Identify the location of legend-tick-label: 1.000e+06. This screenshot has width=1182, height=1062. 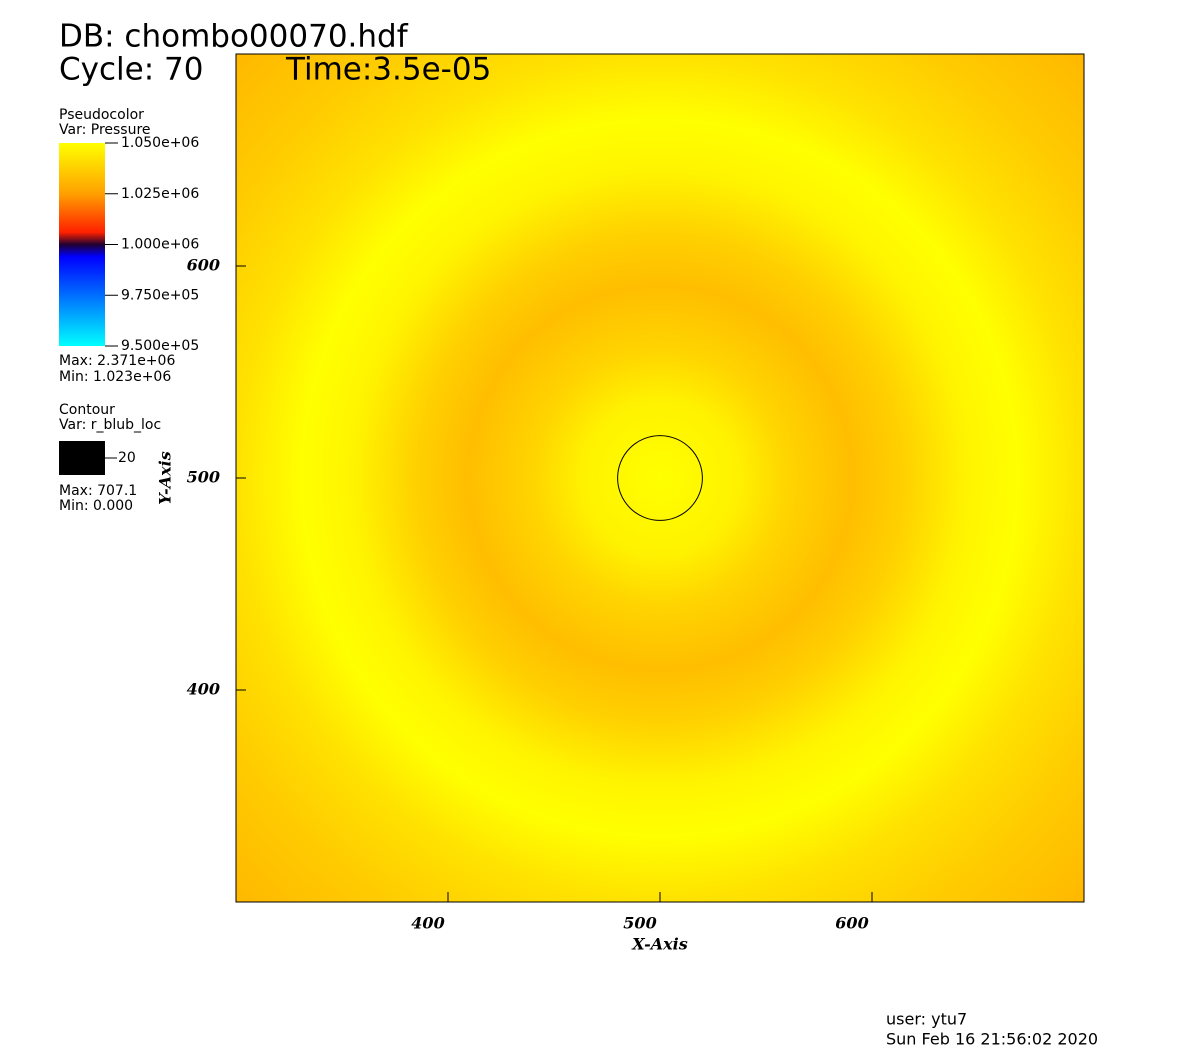
(160, 245).